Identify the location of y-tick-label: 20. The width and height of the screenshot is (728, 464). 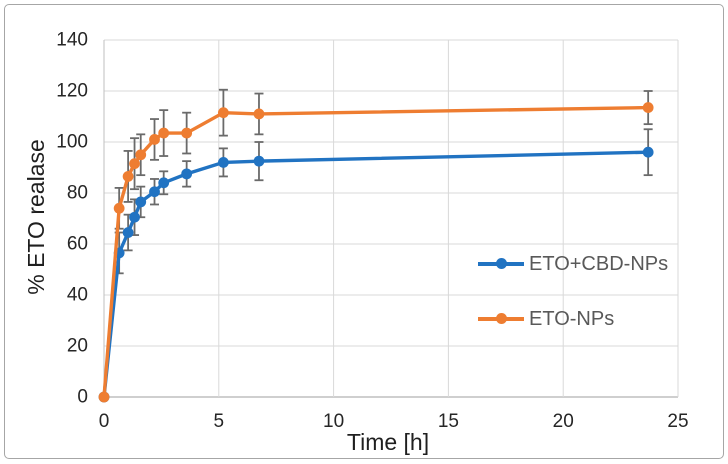
(77, 346).